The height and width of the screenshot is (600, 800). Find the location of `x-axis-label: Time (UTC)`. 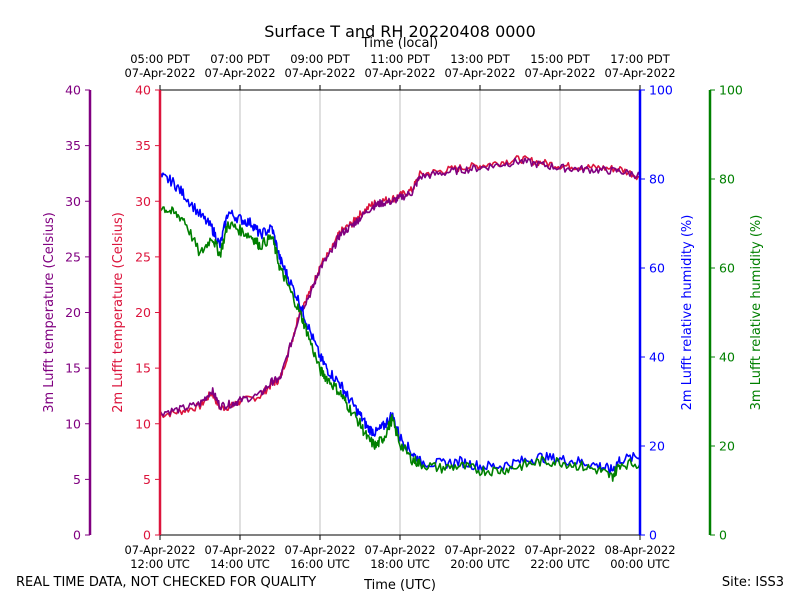

x-axis-label: Time (UTC) is located at coordinates (399, 585).